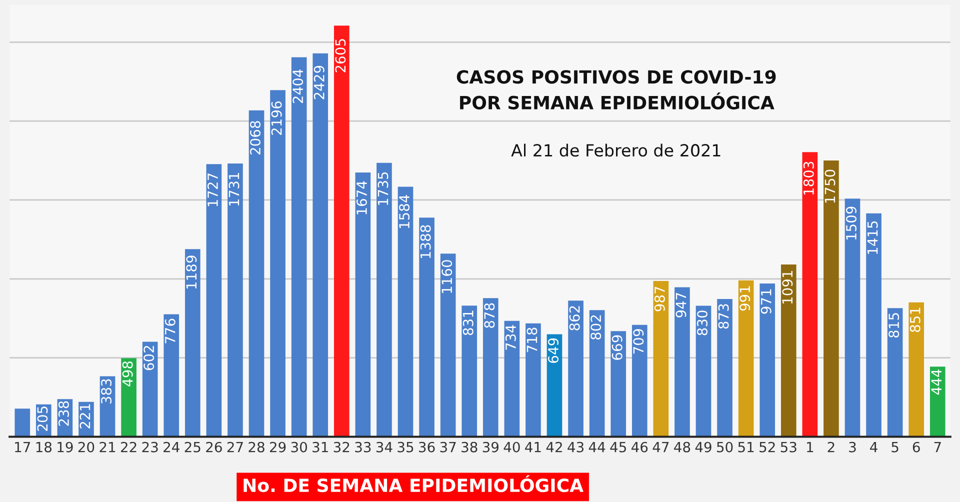 Image resolution: width=960 pixels, height=502 pixels. What do you see at coordinates (170, 331) in the screenshot?
I see `data-label: 776` at bounding box center [170, 331].